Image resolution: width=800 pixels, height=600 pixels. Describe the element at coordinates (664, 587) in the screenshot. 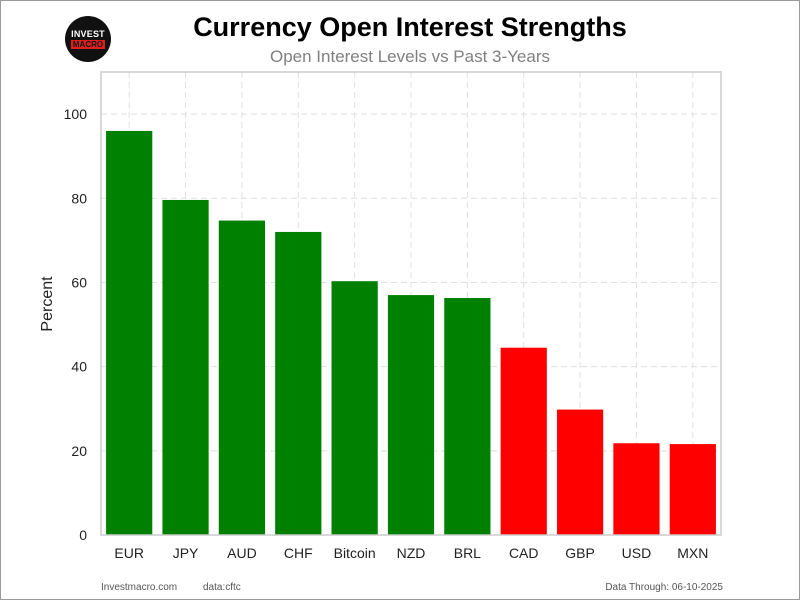

I see `footer-date: Data Through: 06-10-2025` at that location.